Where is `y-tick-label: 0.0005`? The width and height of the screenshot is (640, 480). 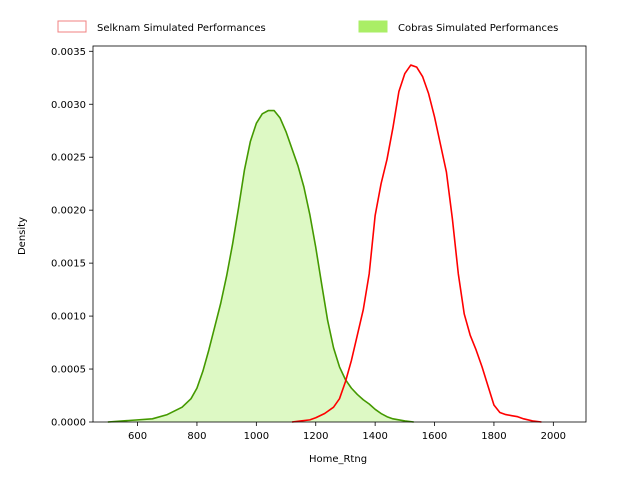 y-tick-label: 0.0005 is located at coordinates (68, 370).